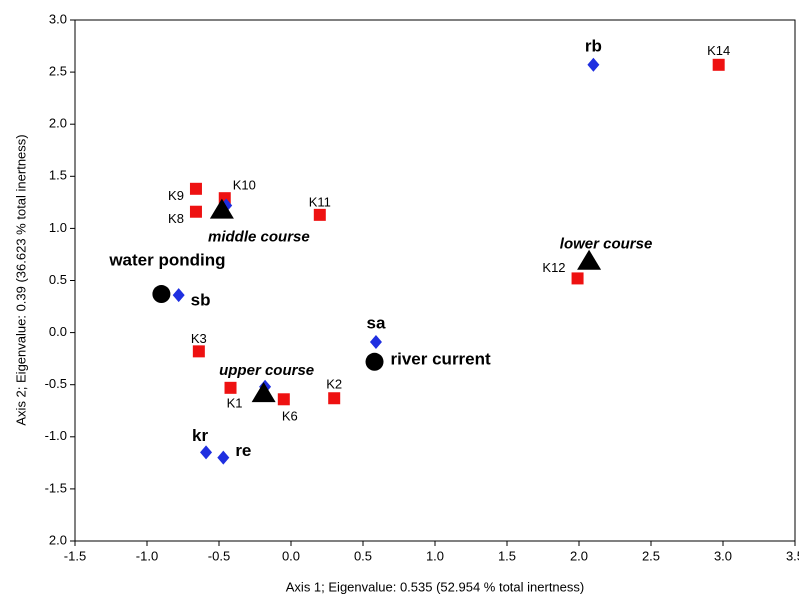 Image resolution: width=799 pixels, height=601 pixels. I want to click on point-label: kr, so click(200, 435).